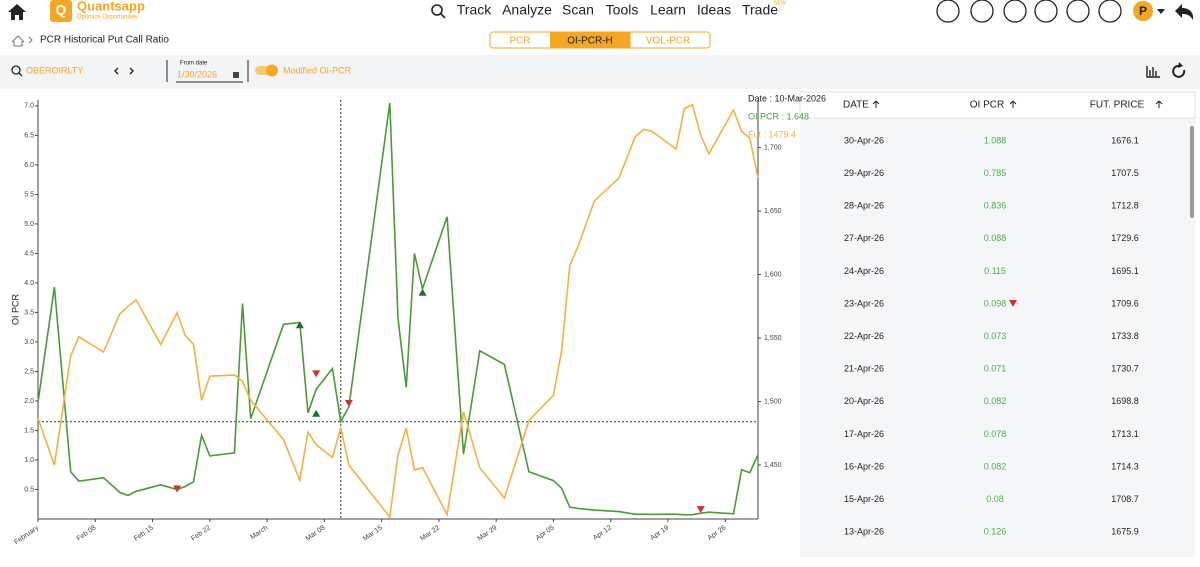 Image resolution: width=1200 pixels, height=567 pixels. What do you see at coordinates (197, 74) in the screenshot?
I see `date-input: 1/30/2026` at bounding box center [197, 74].